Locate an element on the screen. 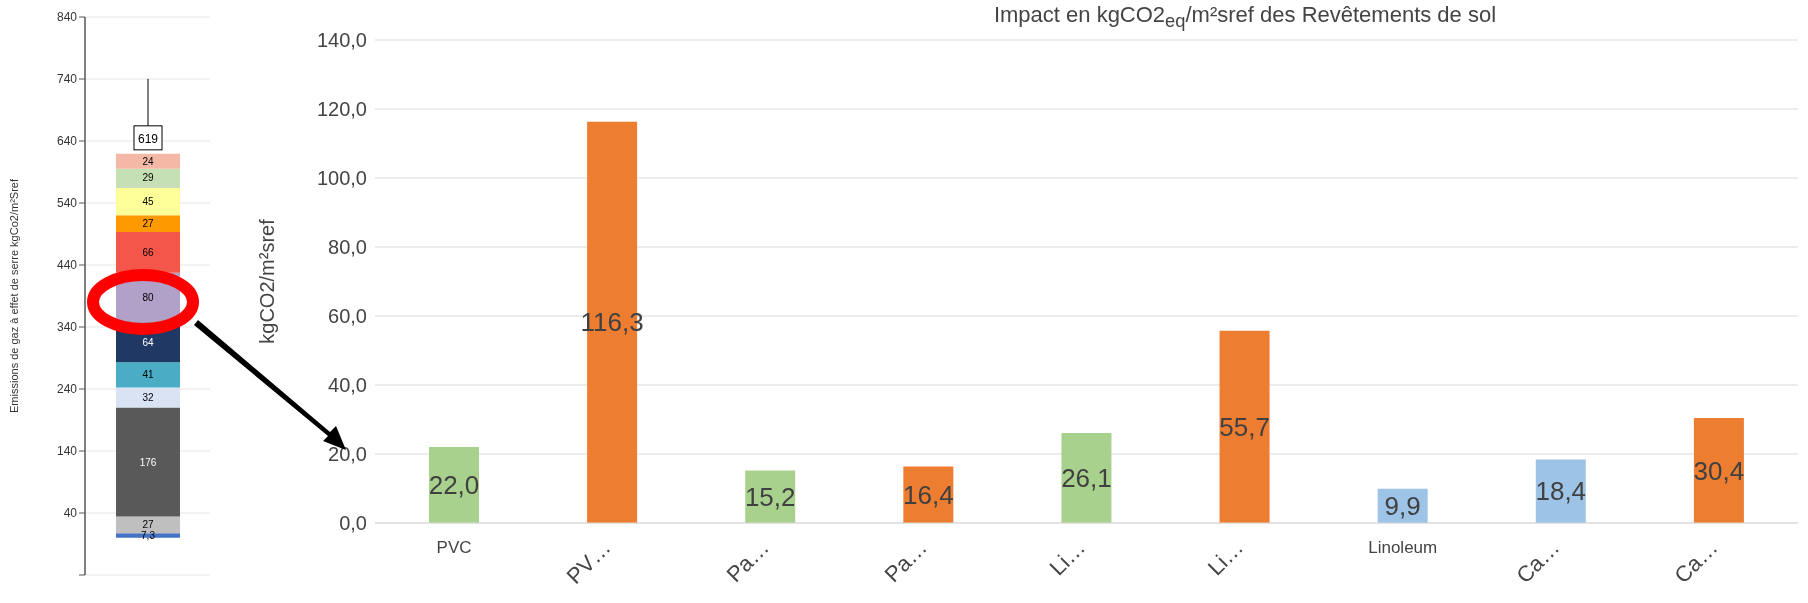 The height and width of the screenshot is (603, 1808). y-tick-label: 20,0 is located at coordinates (347, 454).